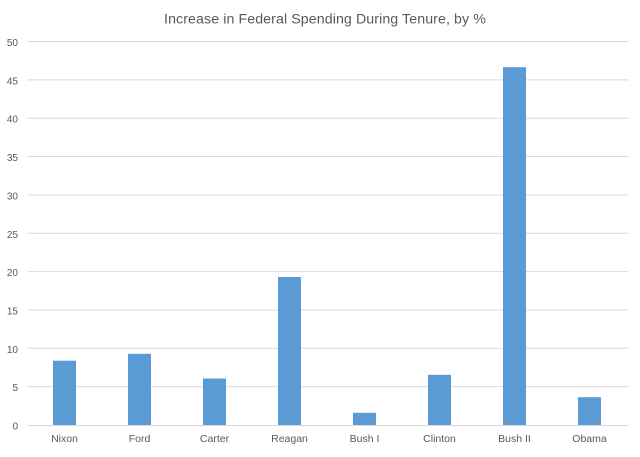  What do you see at coordinates (215, 439) in the screenshot?
I see `svg-text: Carter` at bounding box center [215, 439].